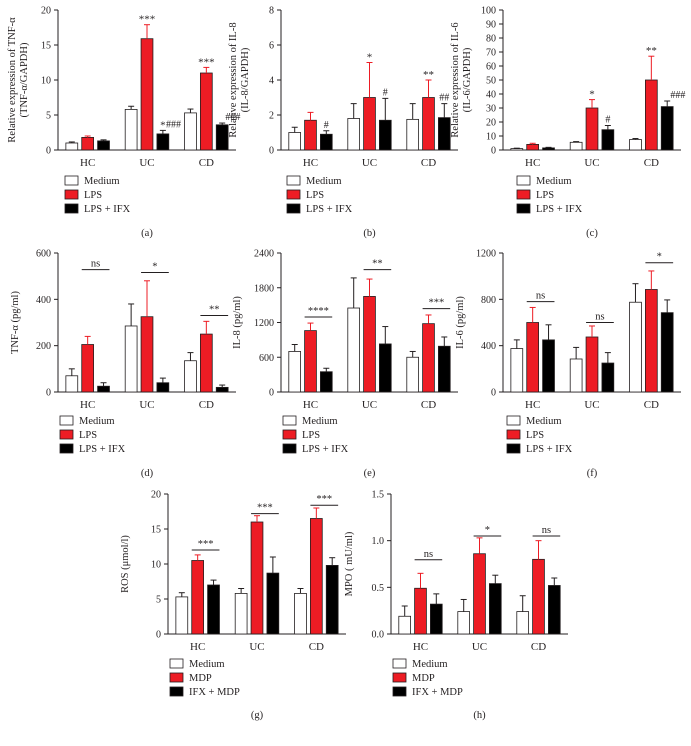 Image resolution: width=691 pixels, height=746 pixels. I want to click on y-tick-label: 0.5, so click(378, 588).